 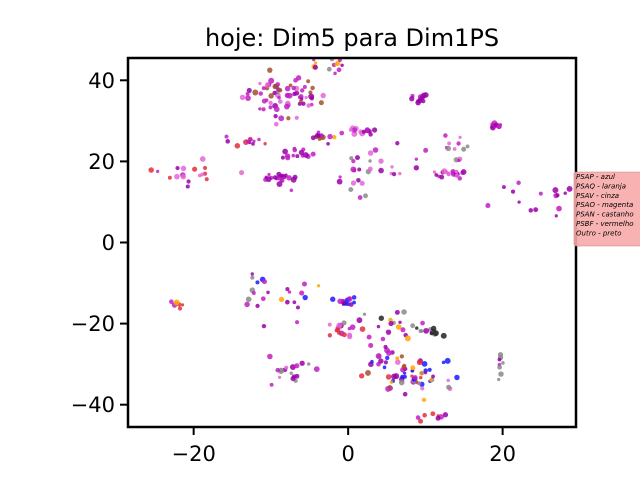 I want to click on legend-entry: PSAV - cinza, so click(x=597, y=196).